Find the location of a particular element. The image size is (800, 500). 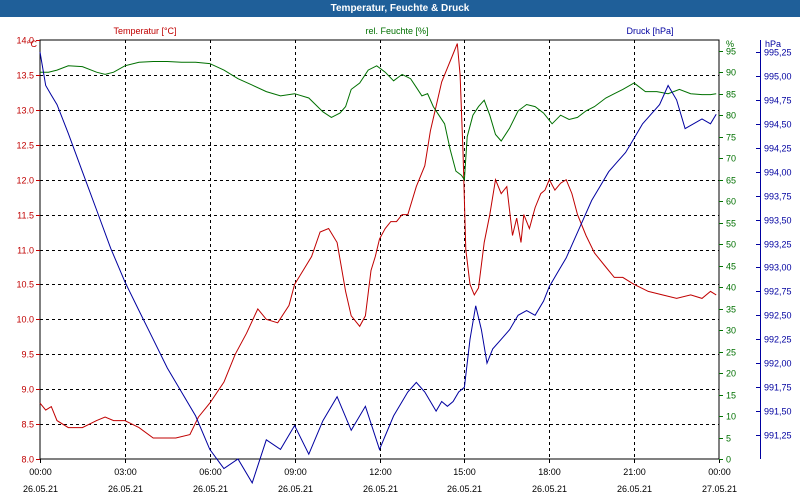

x-tick-time-label: 12:00 is located at coordinates (380, 472).